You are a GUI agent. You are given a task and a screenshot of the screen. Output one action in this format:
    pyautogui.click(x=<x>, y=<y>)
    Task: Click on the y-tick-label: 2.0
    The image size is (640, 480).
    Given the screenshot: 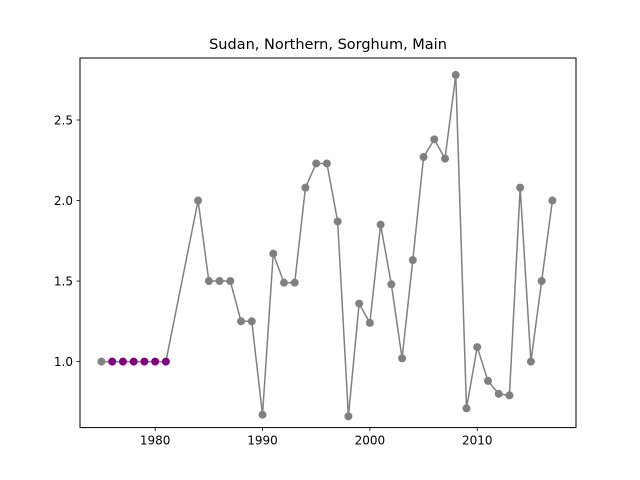 What is the action you would take?
    pyautogui.click(x=63, y=201)
    